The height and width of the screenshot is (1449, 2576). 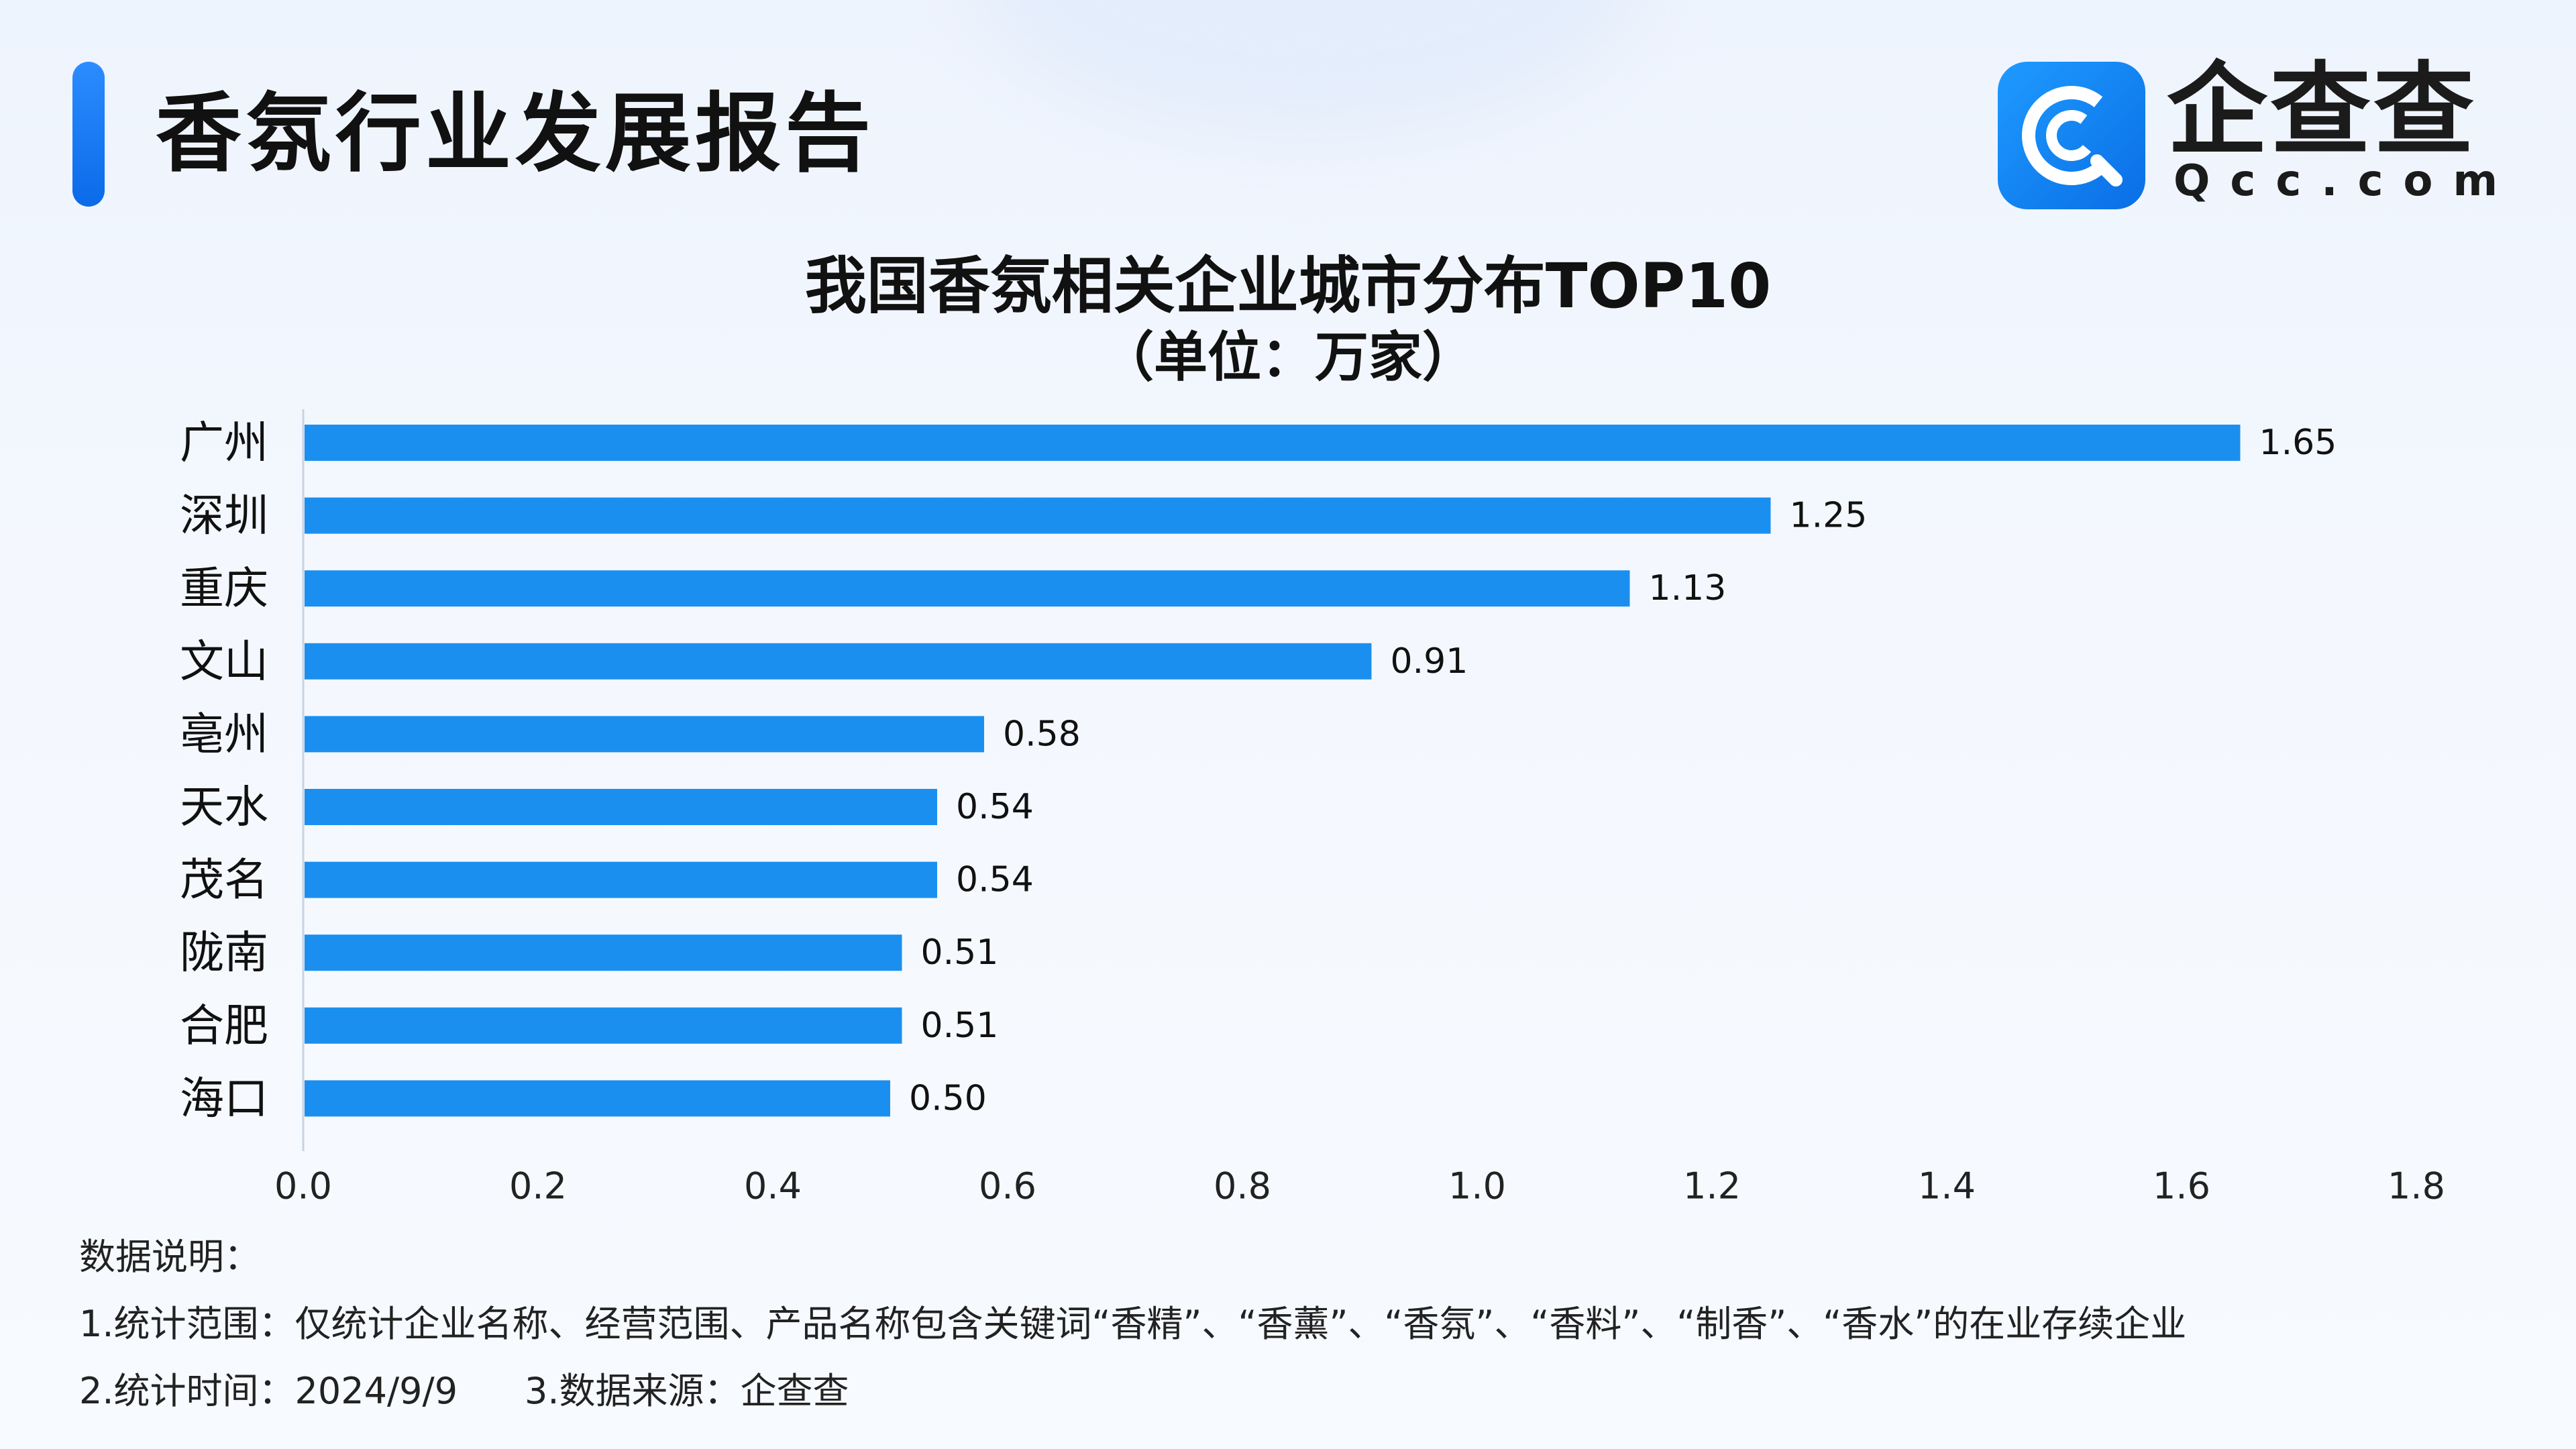 I want to click on logo-wordmark-cn: 企查查, so click(x=2322, y=110).